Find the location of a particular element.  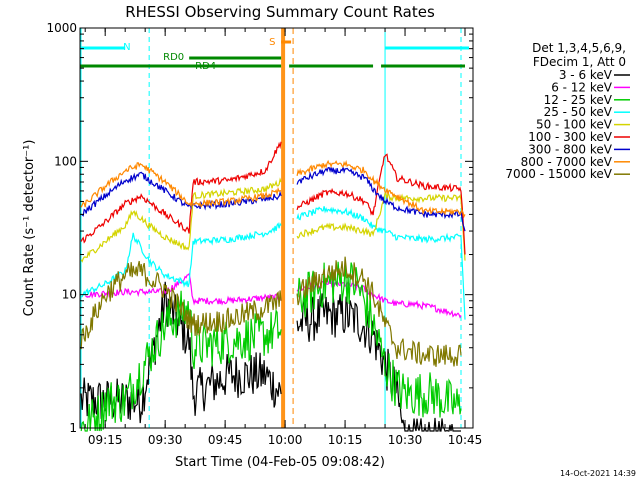

legend-entry-label: 800 - 7000 keV is located at coordinates (567, 162).